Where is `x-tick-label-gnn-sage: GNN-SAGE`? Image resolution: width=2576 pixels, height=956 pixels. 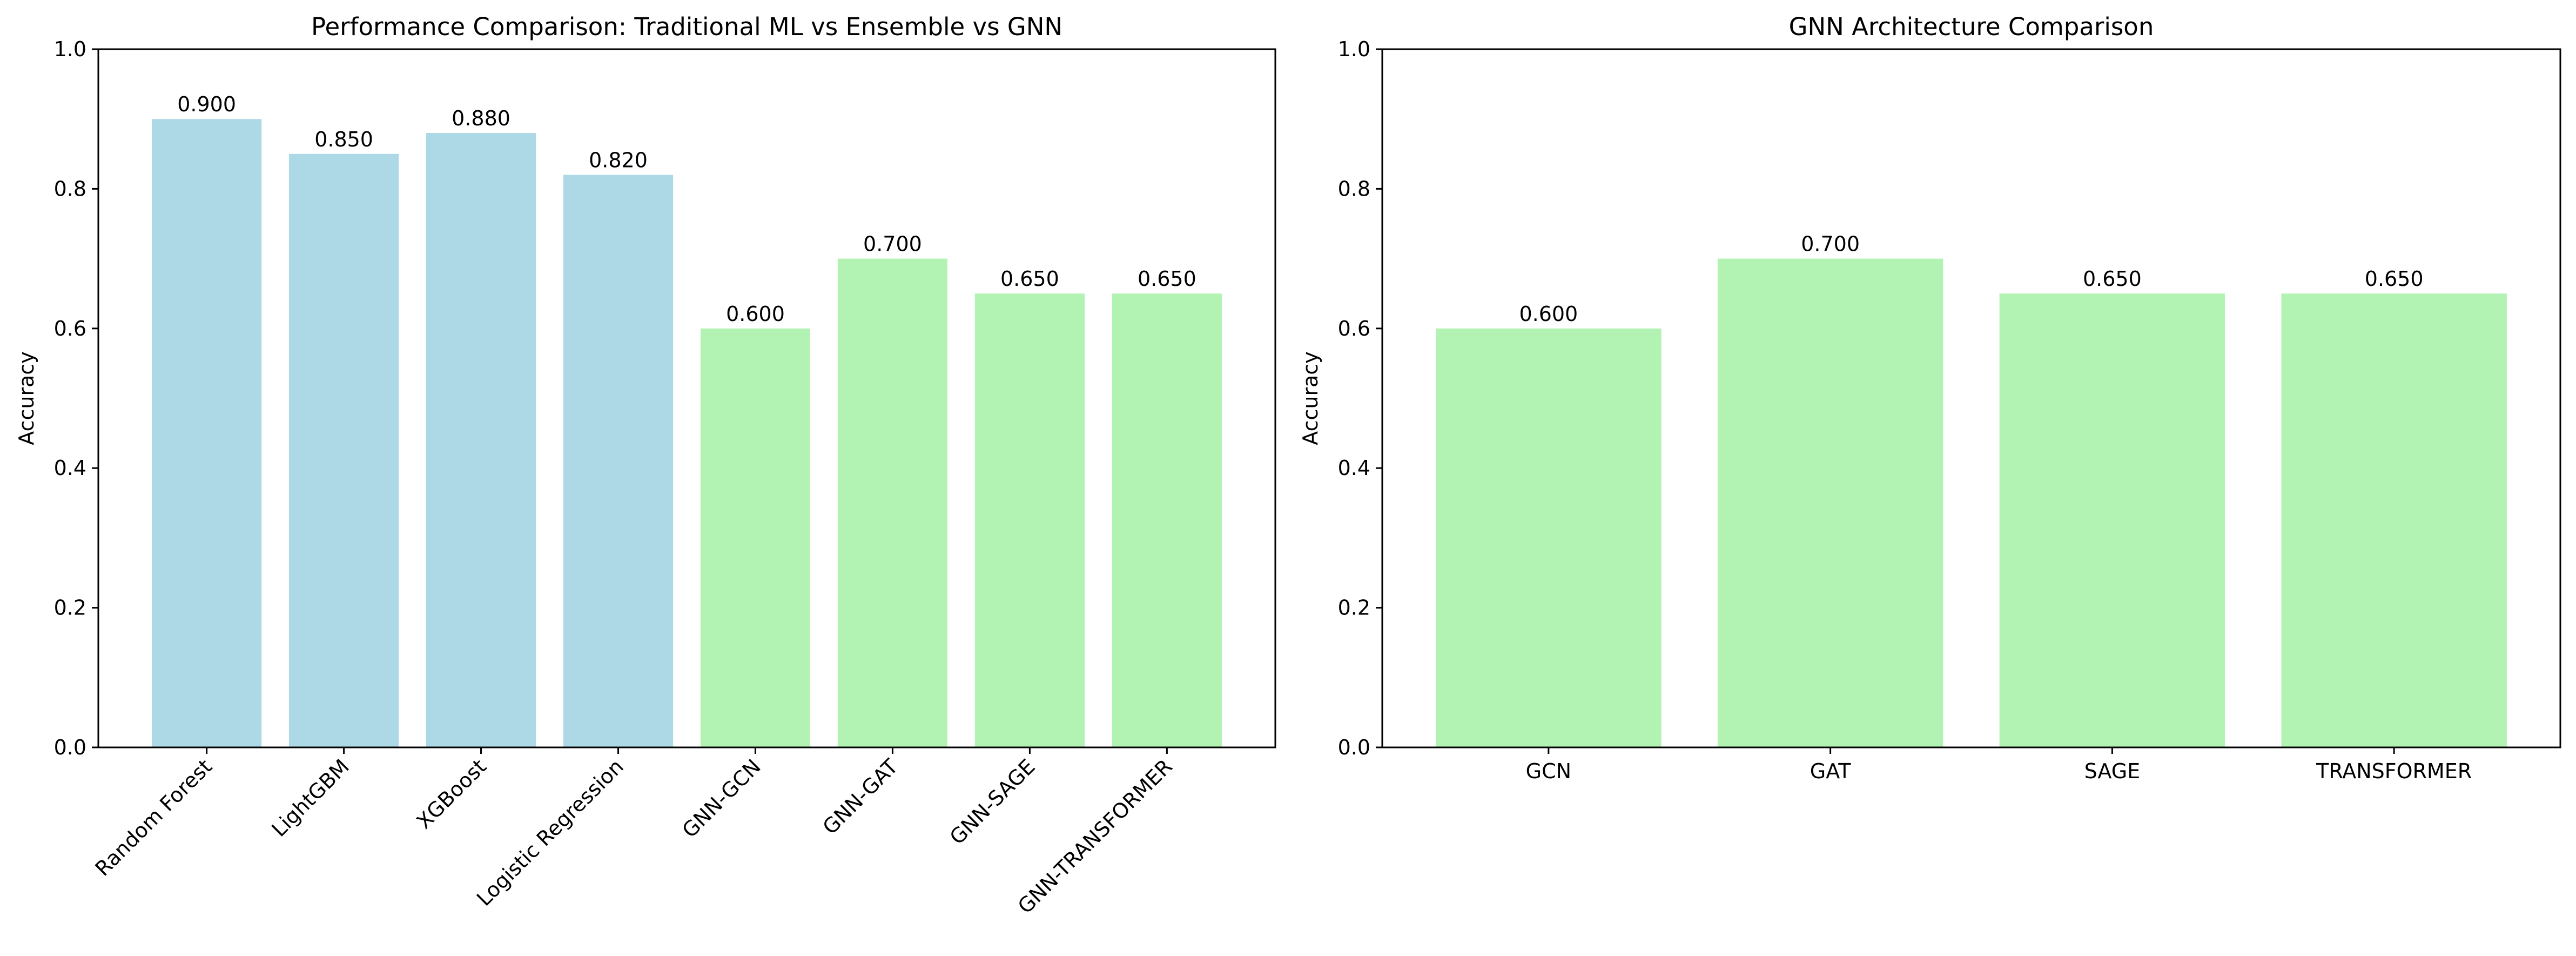 x-tick-label-gnn-sage: GNN-SAGE is located at coordinates (992, 801).